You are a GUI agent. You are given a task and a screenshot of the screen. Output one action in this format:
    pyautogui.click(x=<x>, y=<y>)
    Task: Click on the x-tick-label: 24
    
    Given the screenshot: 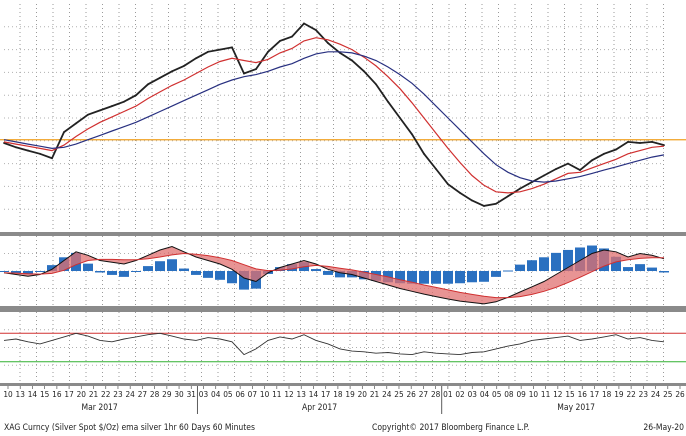 What is the action you would take?
    pyautogui.click(x=387, y=394)
    